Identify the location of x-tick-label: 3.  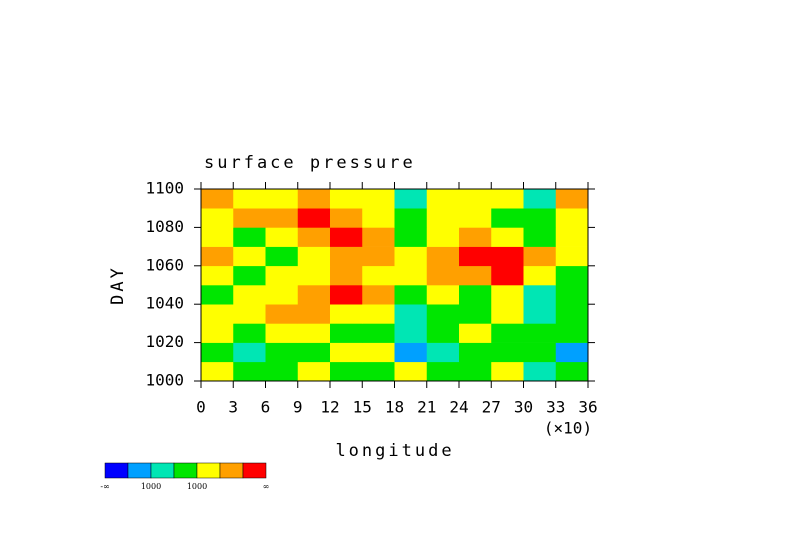
(233, 407).